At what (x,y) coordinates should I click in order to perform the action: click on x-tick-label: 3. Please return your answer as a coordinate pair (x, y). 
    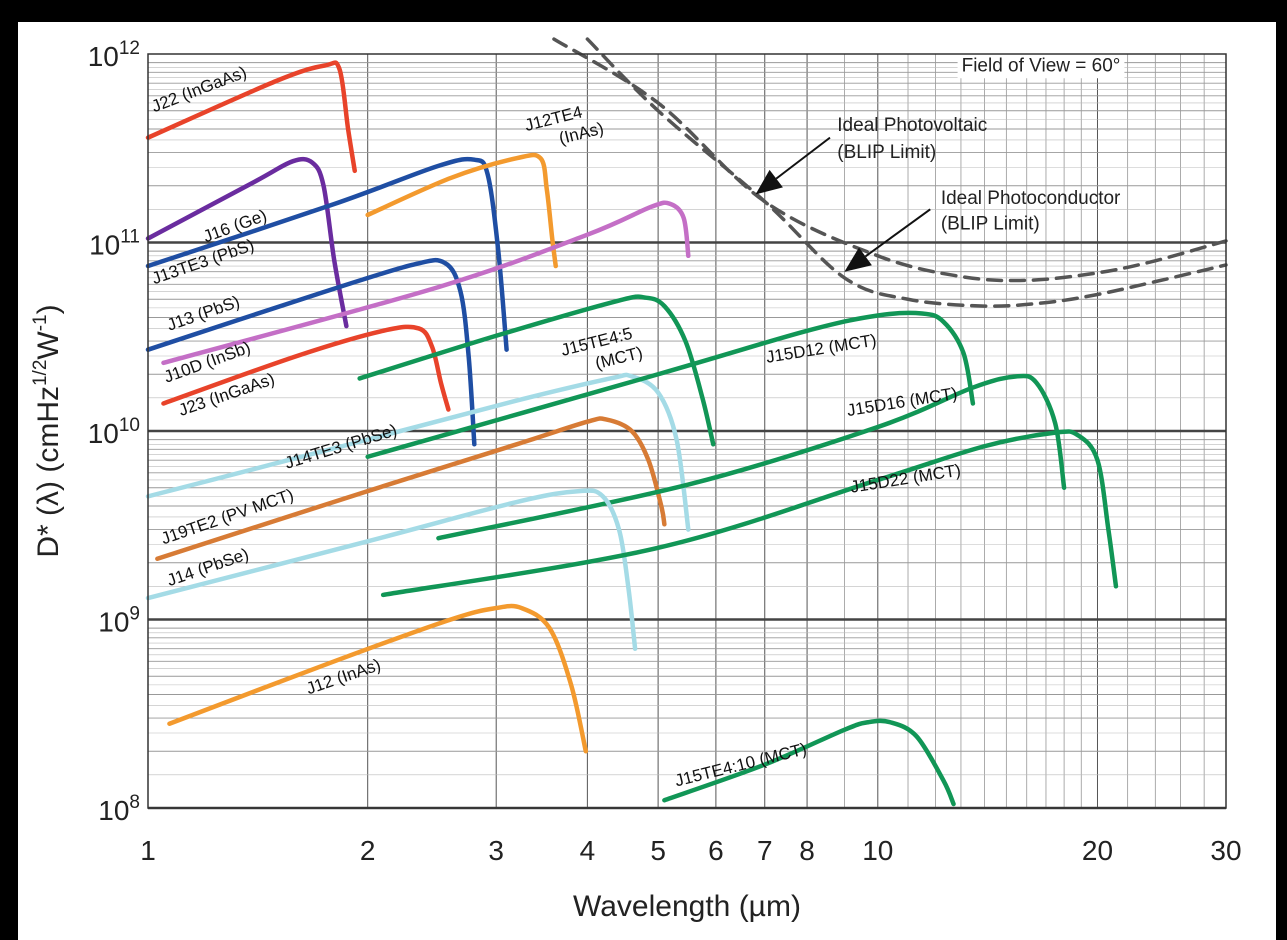
    Looking at the image, I should click on (496, 850).